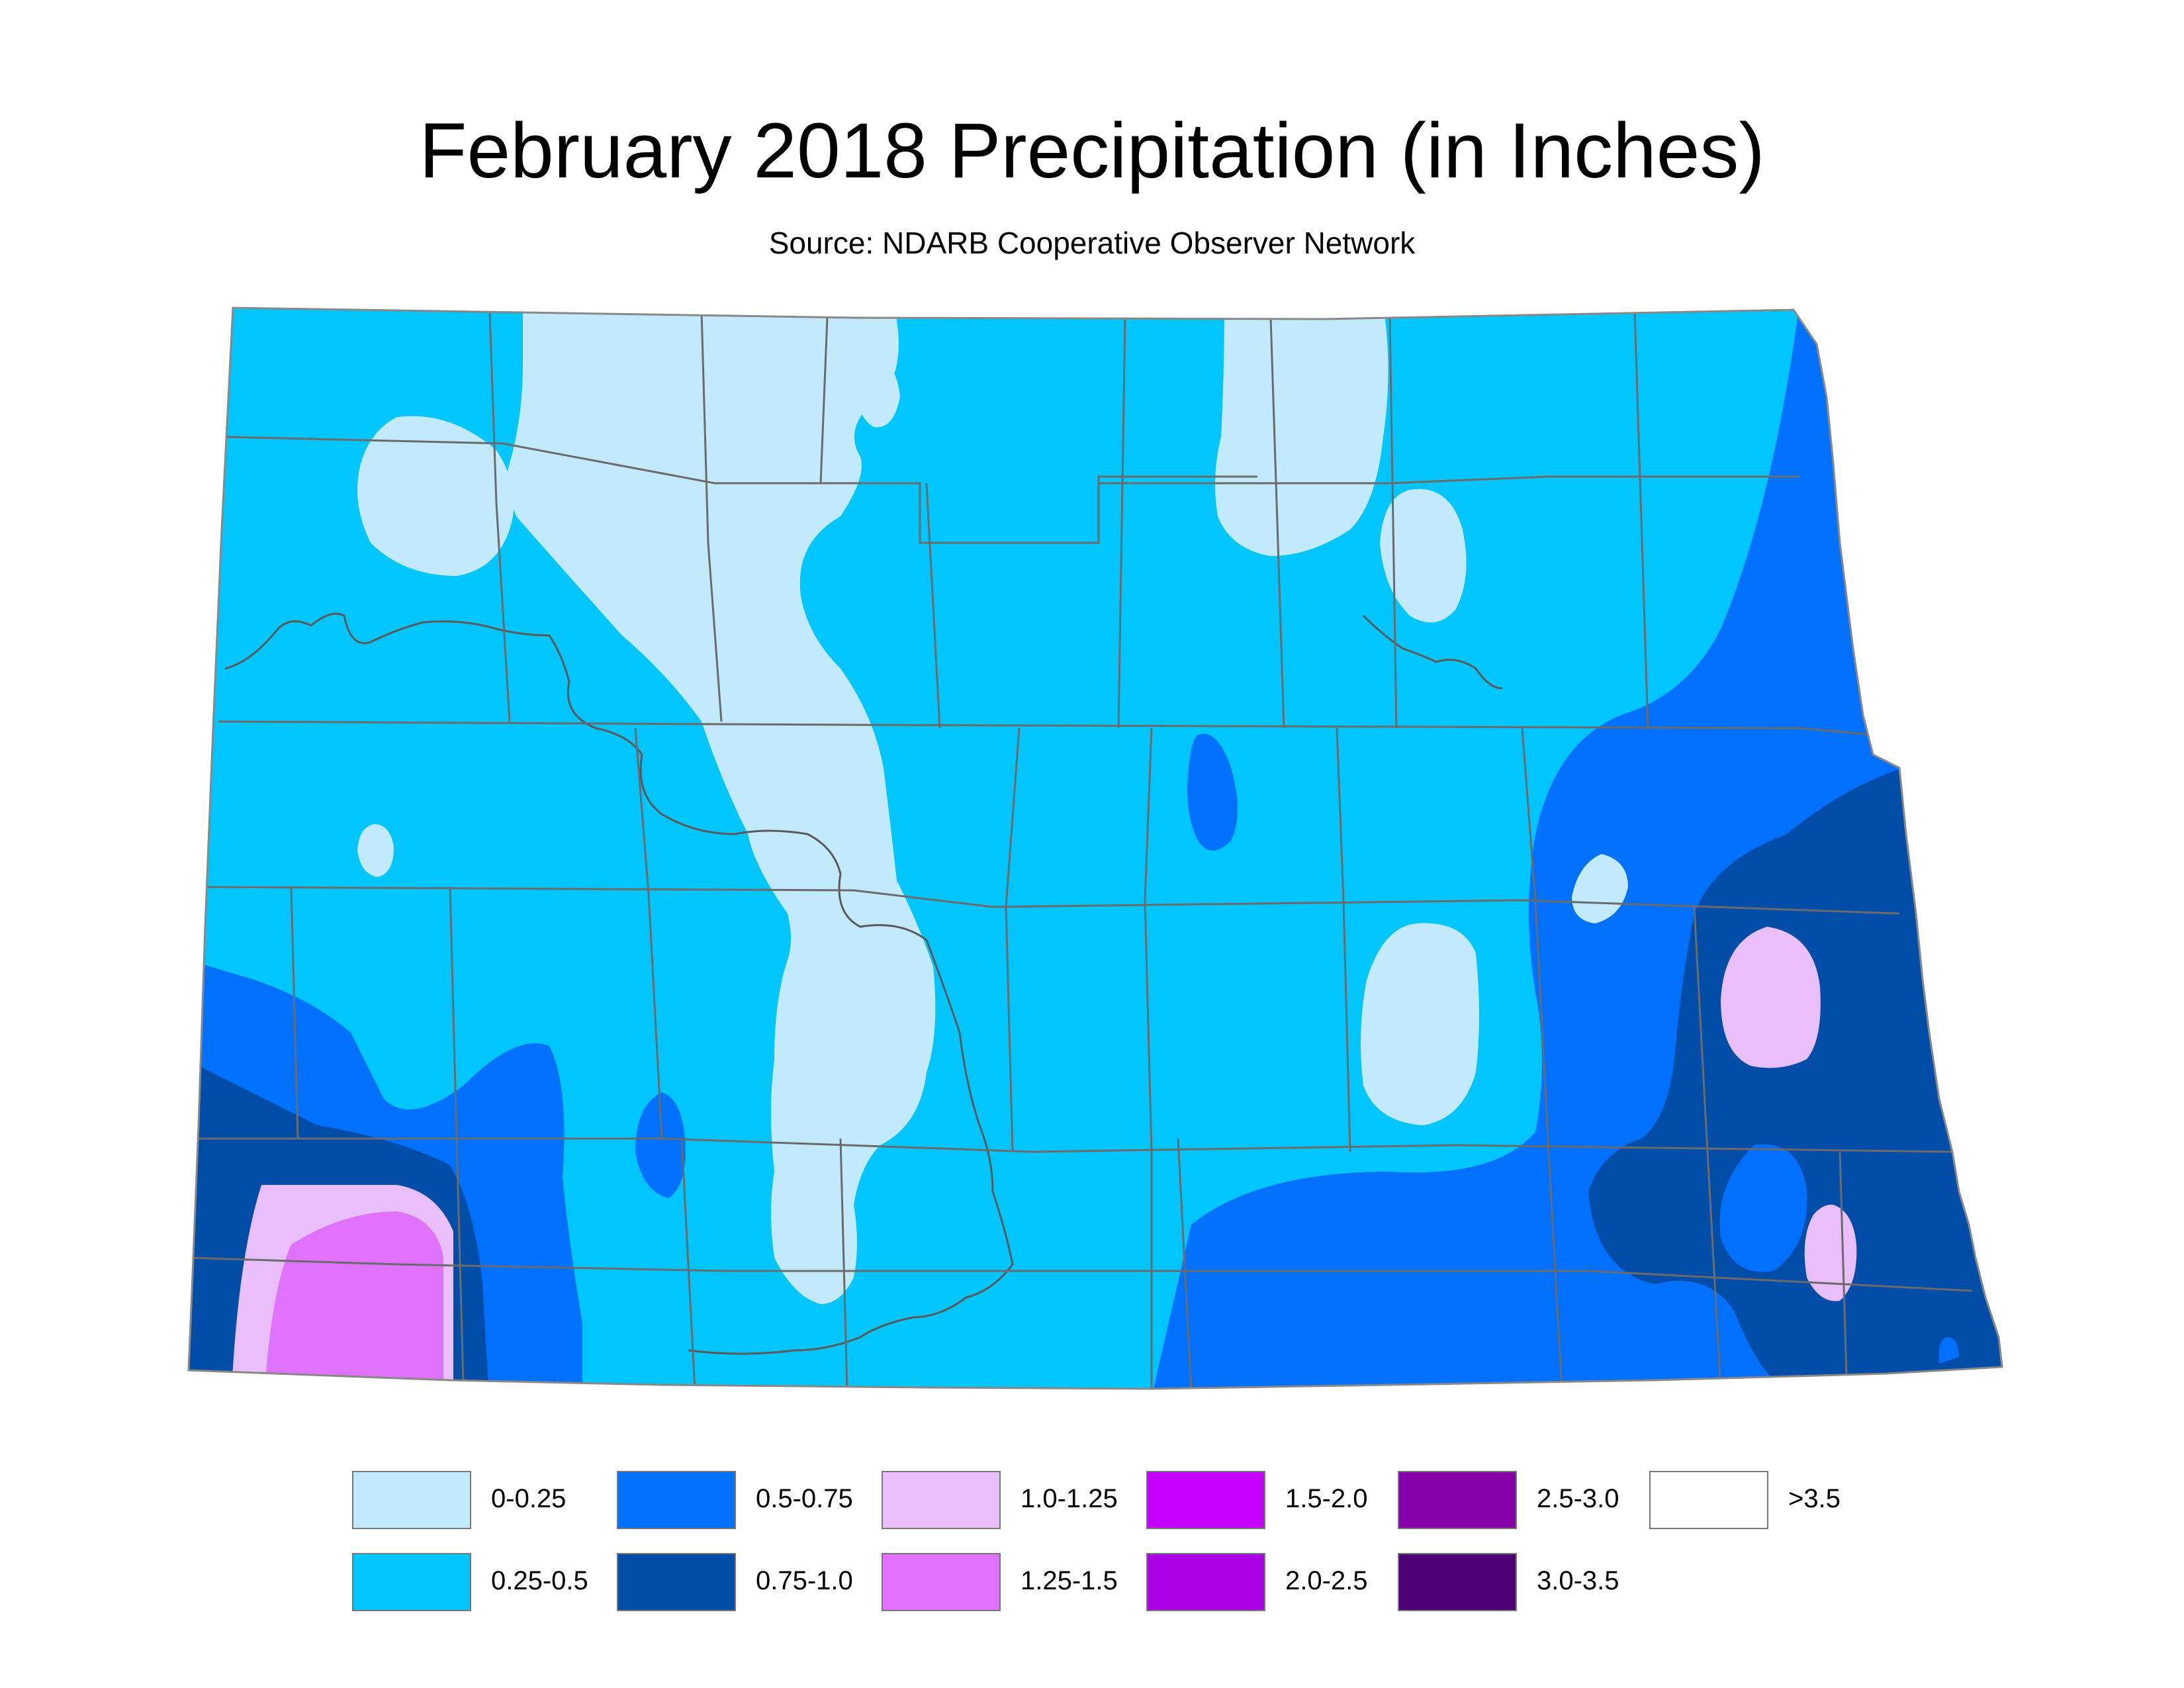 This screenshot has height=1688, width=2184. Describe the element at coordinates (1814, 1498) in the screenshot. I see `legend-label: >3.5` at that location.